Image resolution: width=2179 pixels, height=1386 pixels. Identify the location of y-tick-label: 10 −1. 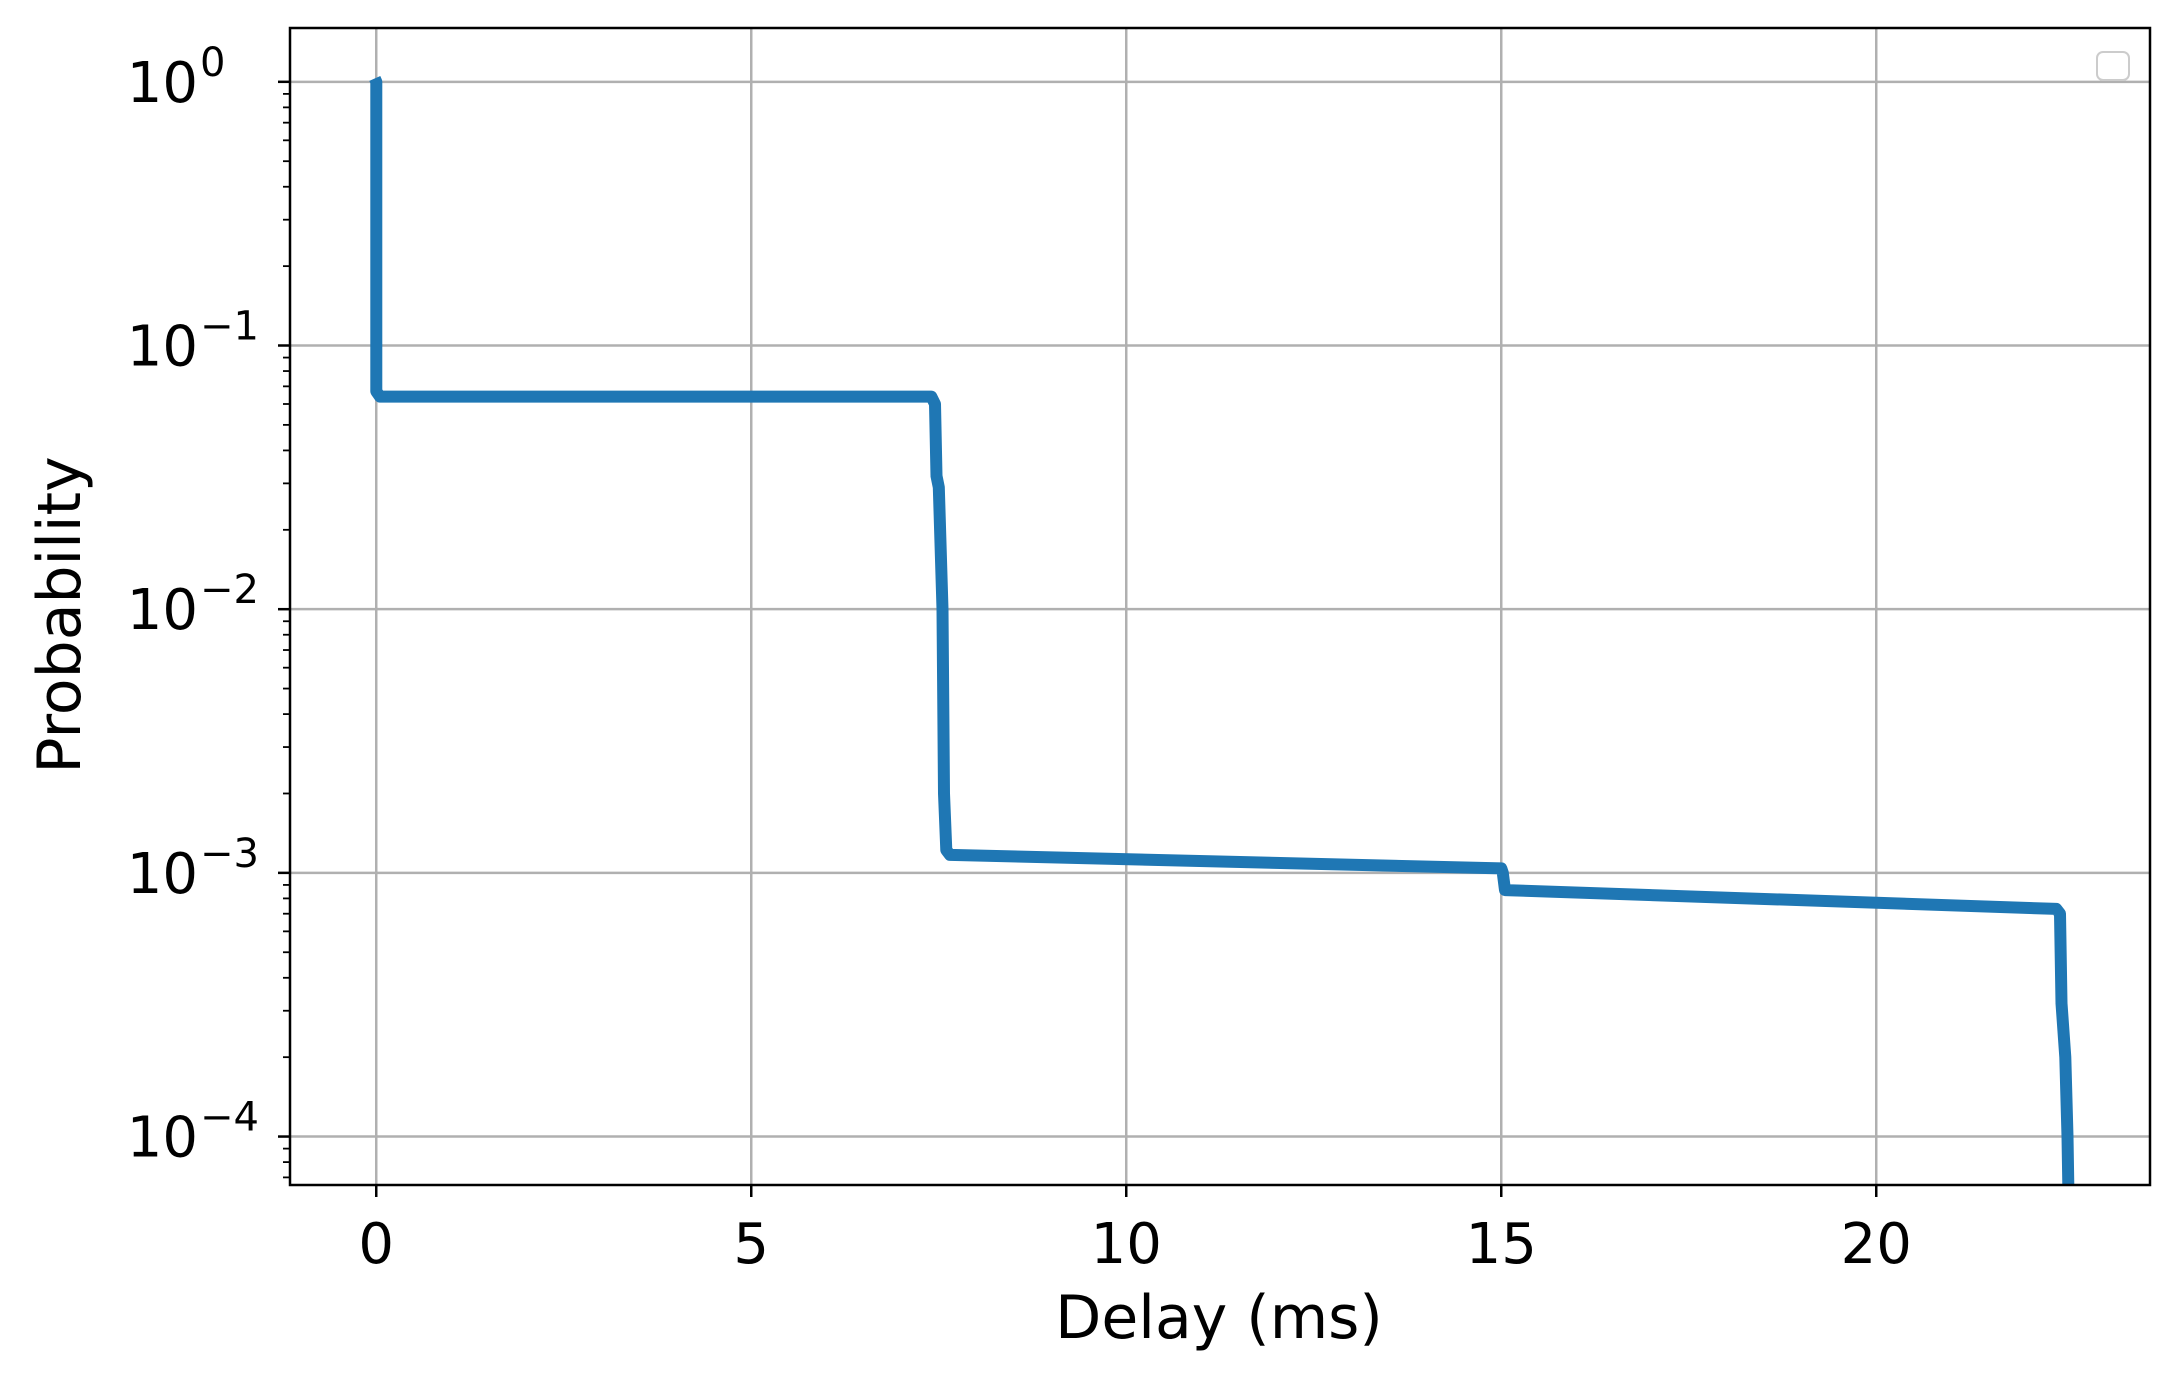
(193, 342).